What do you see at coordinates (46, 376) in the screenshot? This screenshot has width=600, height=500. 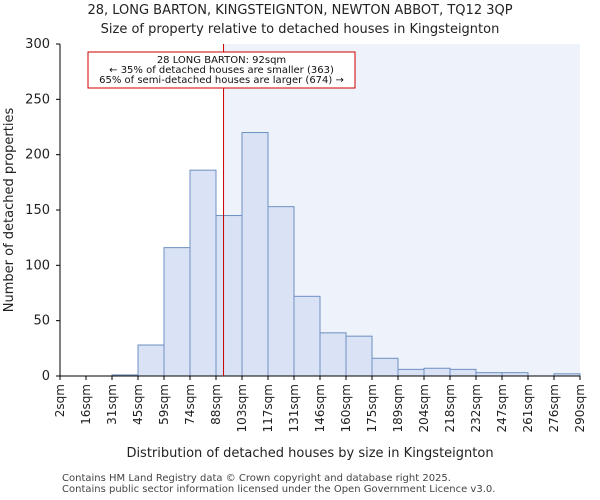 I see `y-tick-label: 0` at bounding box center [46, 376].